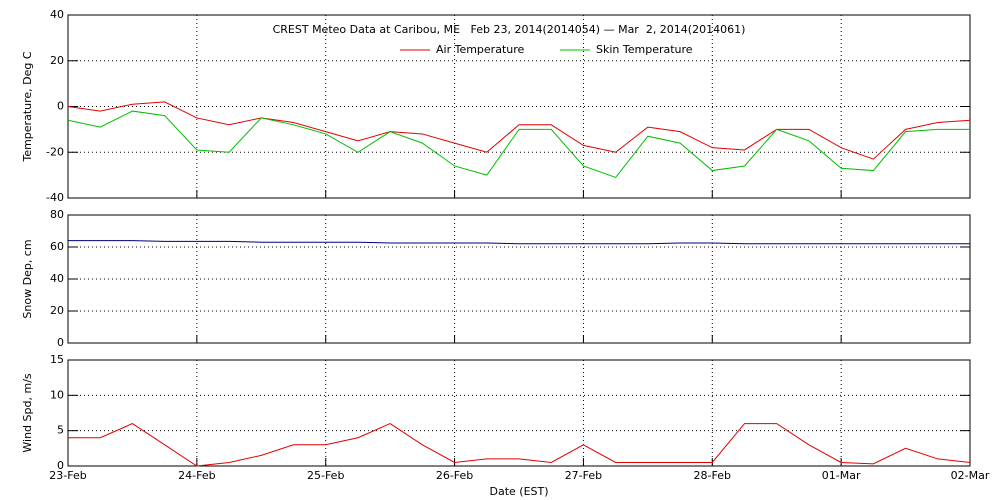 This screenshot has height=500, width=1000. I want to click on x-tick-label: 25-Feb, so click(325, 475).